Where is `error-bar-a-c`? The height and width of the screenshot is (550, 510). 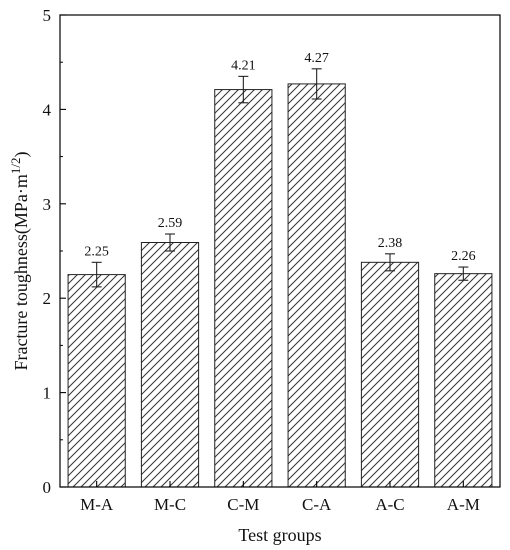 error-bar-a-c is located at coordinates (390, 262).